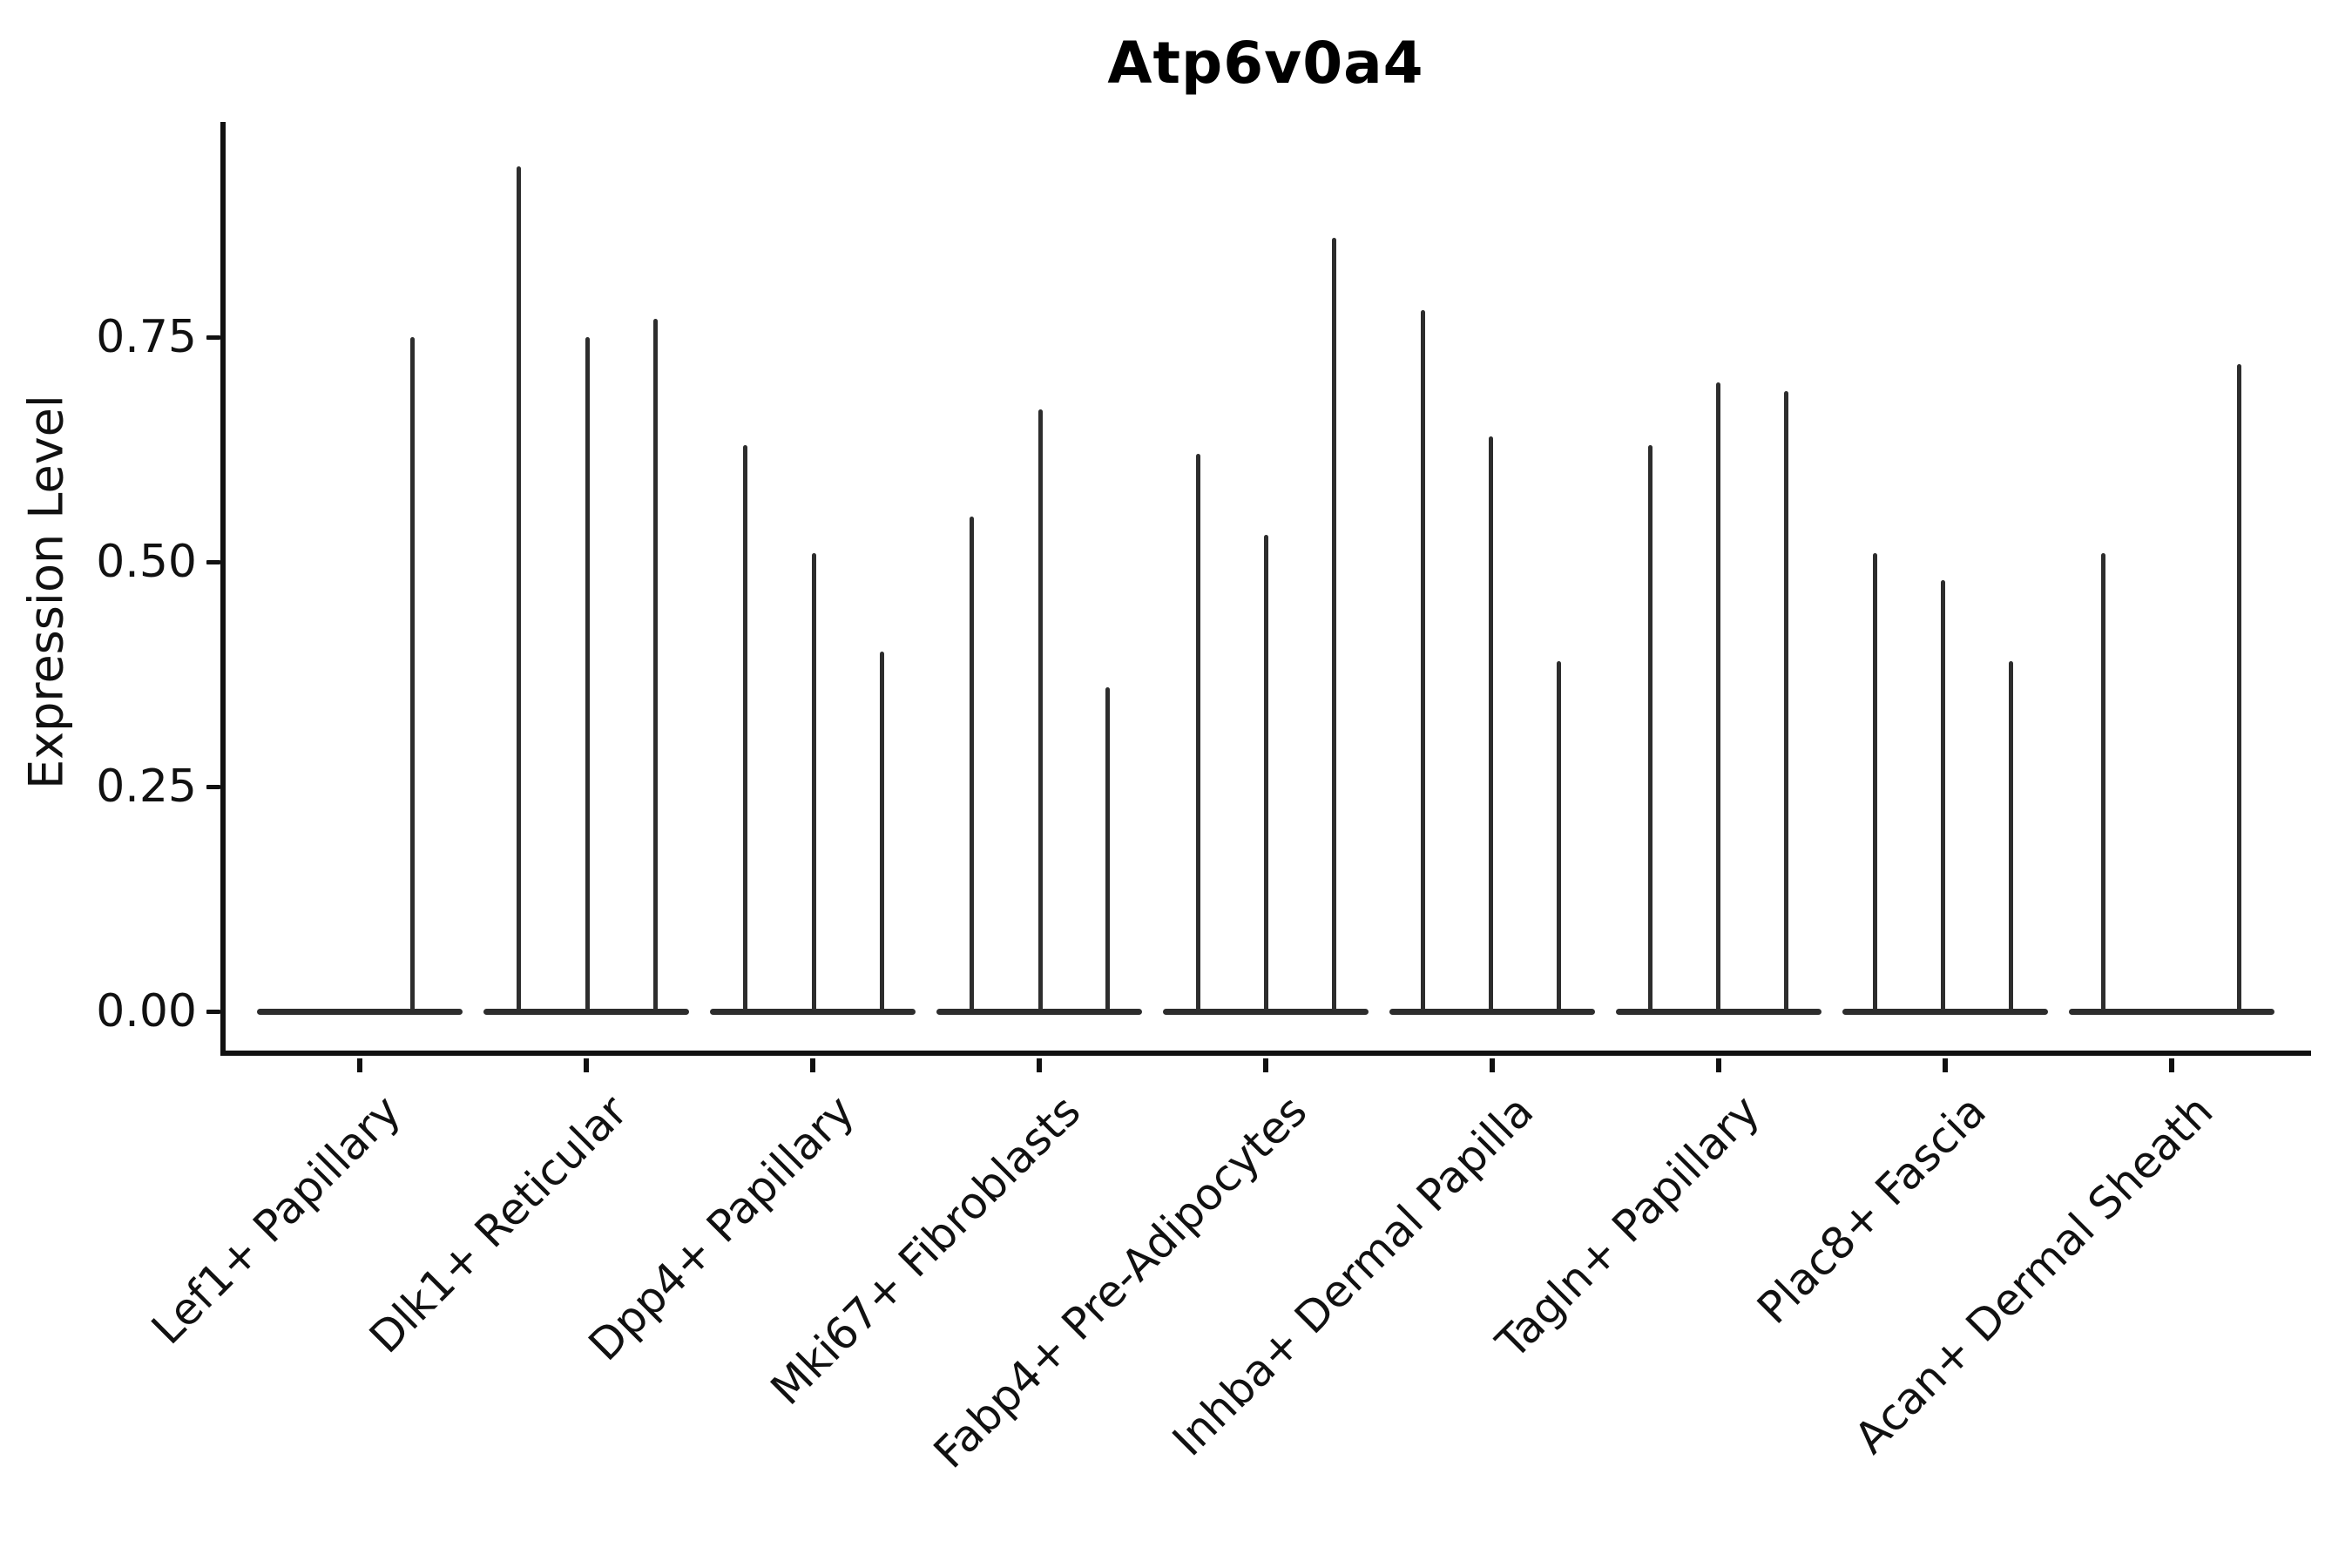 Image resolution: width=2352 pixels, height=1568 pixels. What do you see at coordinates (146, 562) in the screenshot?
I see `y-tick-label: 0.50` at bounding box center [146, 562].